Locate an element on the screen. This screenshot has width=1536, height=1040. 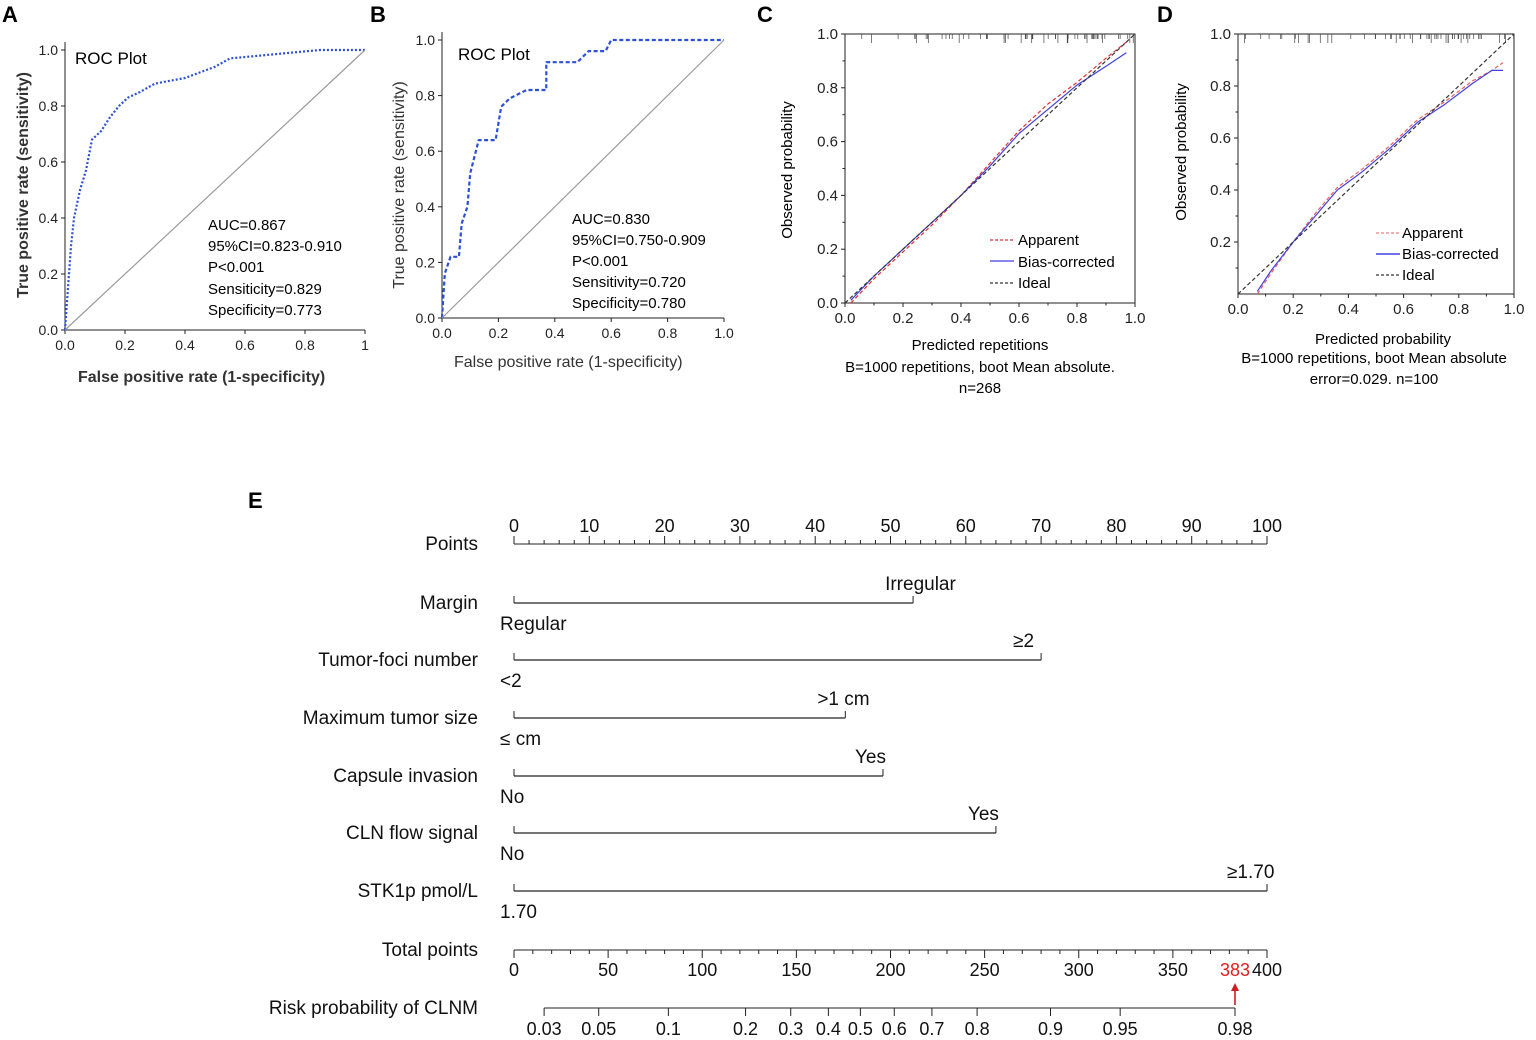
panel-d-series-apparent is located at coordinates (1380, 178).